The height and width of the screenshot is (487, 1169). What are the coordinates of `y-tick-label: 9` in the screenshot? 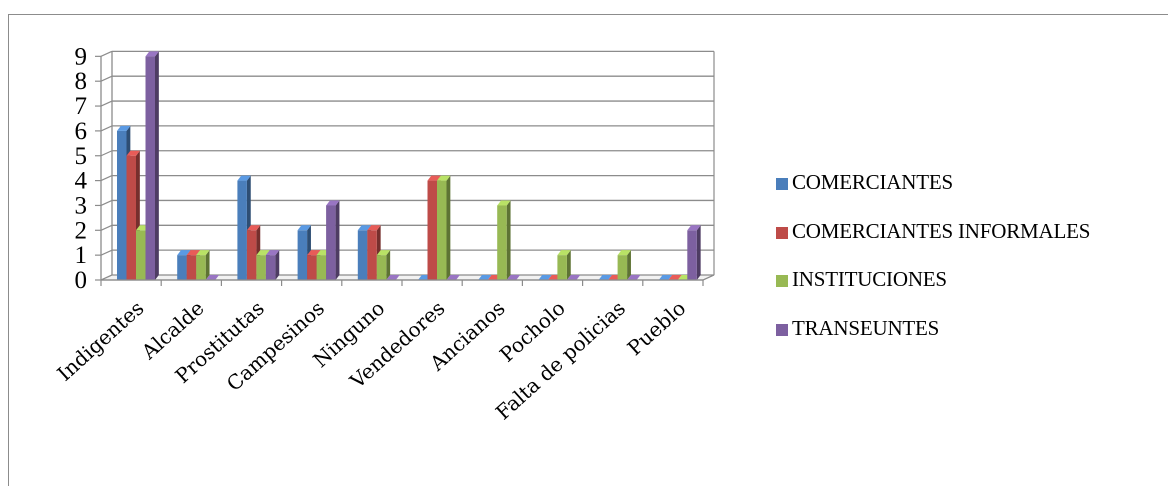 It's located at (81, 56).